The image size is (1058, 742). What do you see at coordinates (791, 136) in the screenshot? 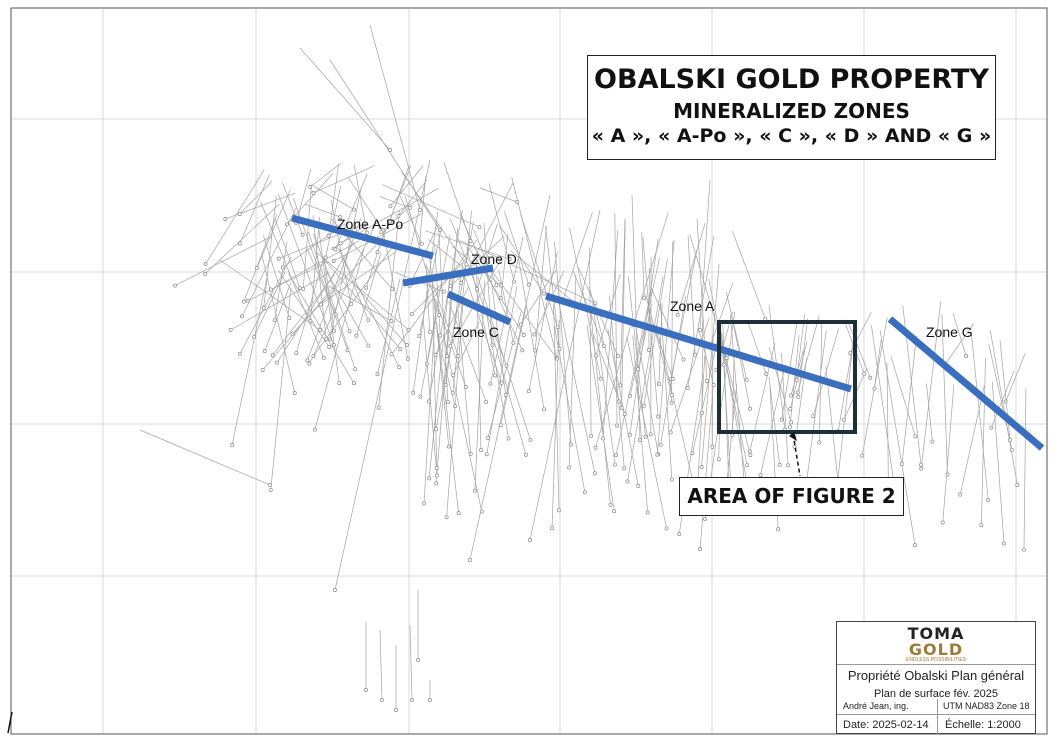
I see `map-zone-list: « A », « A-Po », « C », « D » AND « G »` at bounding box center [791, 136].